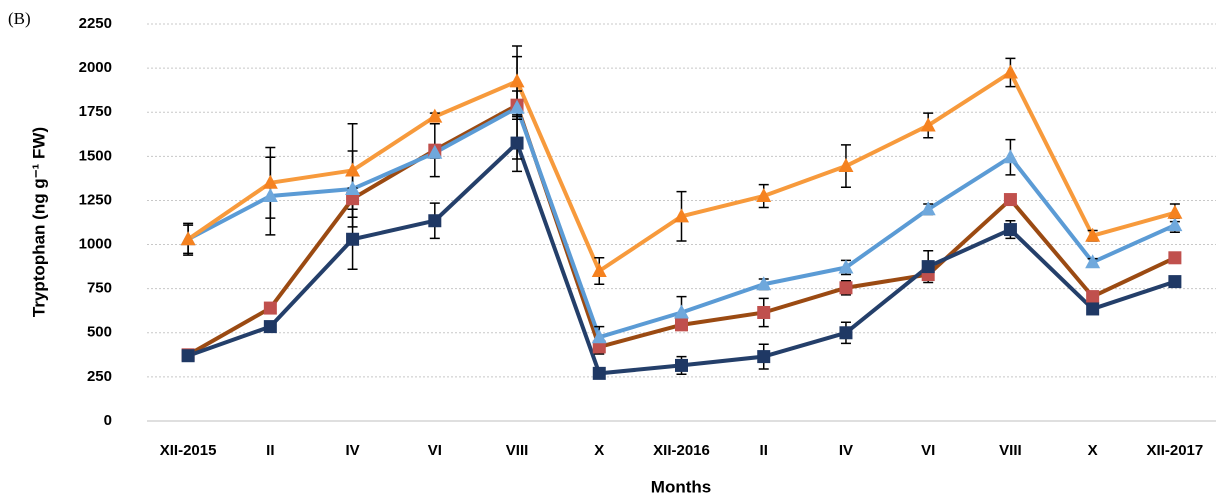  What do you see at coordinates (95, 111) in the screenshot?
I see `y-tick-label: 1750` at bounding box center [95, 111].